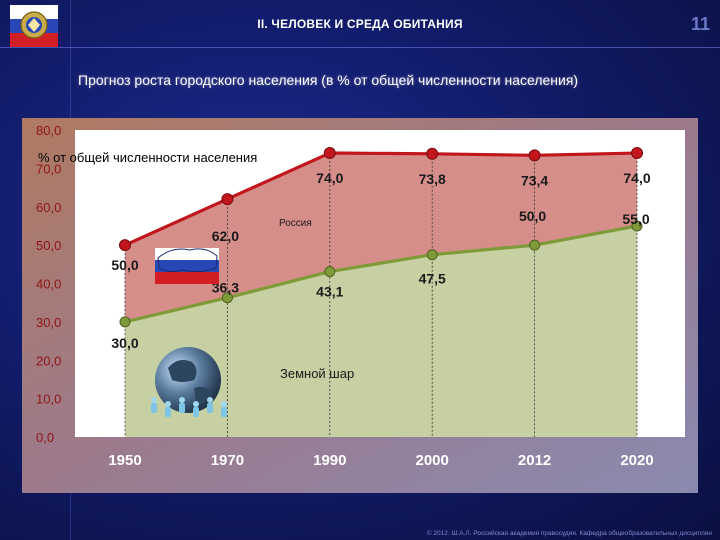 This screenshot has width=720, height=540. What do you see at coordinates (48, 322) in the screenshot?
I see `y-tick-label: 30,0` at bounding box center [48, 322].